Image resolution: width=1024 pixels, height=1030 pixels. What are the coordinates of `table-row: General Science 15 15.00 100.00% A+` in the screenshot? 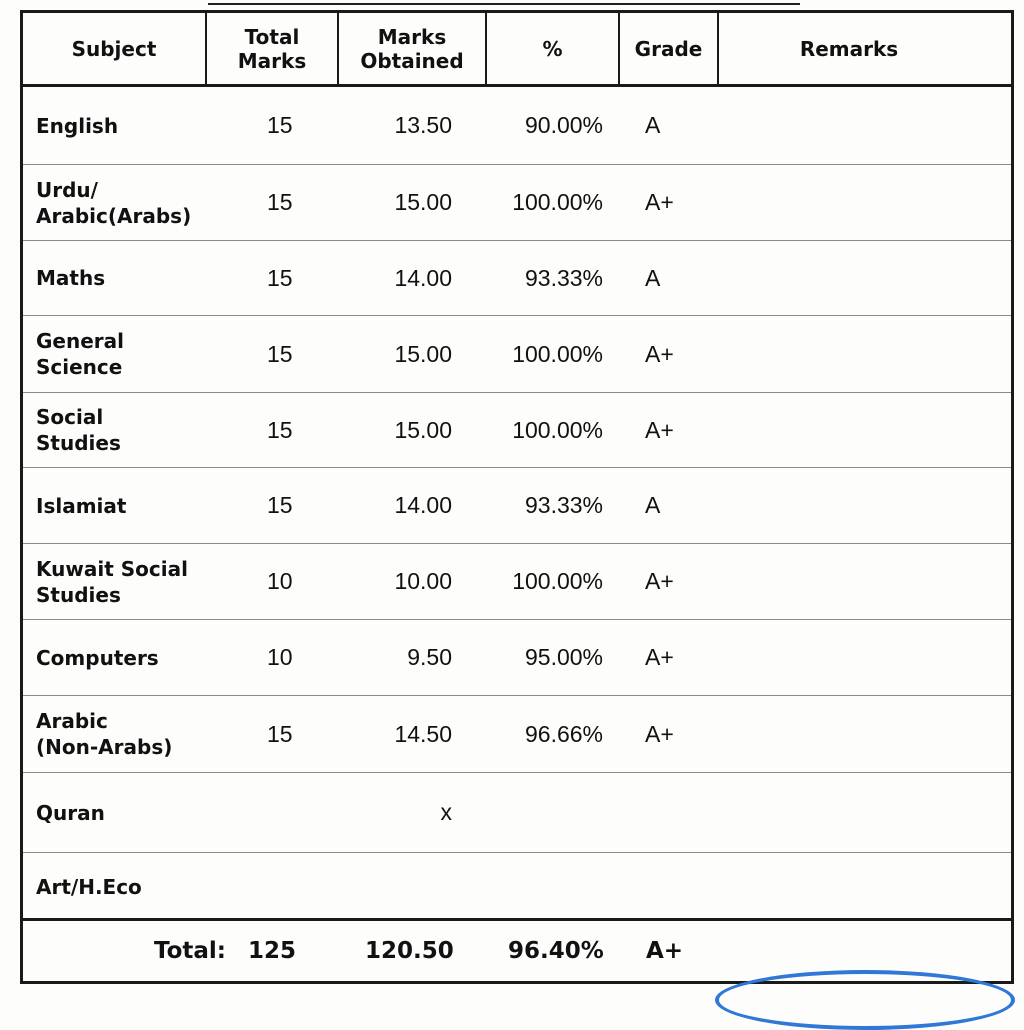 It's located at (517, 354).